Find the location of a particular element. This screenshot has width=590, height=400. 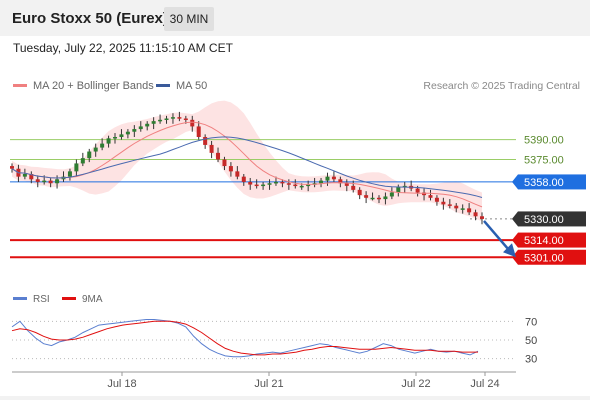

credit-text: Research © 2025 Trading Central is located at coordinates (501, 86).